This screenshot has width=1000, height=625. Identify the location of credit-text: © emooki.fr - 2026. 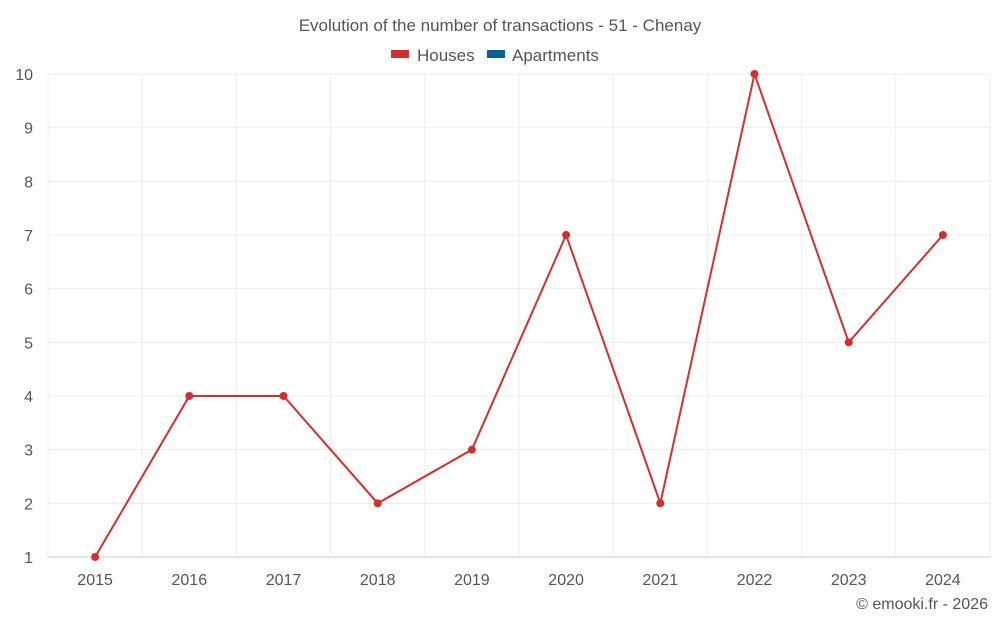
(922, 604).